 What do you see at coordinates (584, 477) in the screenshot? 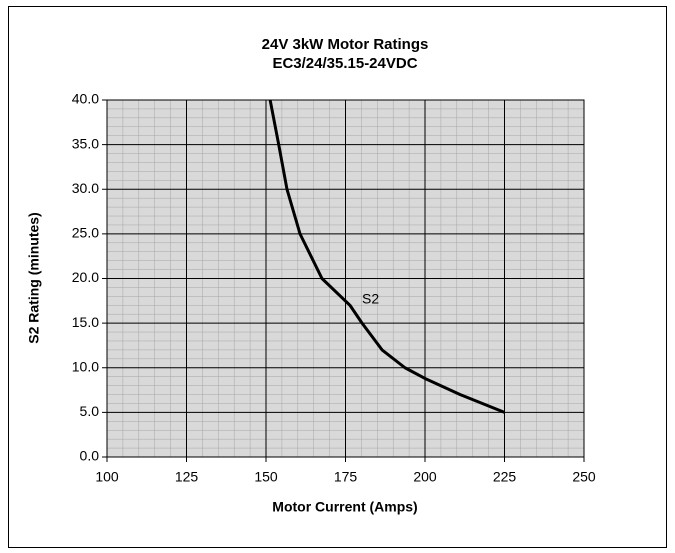
I see `x-tick-label: 250` at bounding box center [584, 477].